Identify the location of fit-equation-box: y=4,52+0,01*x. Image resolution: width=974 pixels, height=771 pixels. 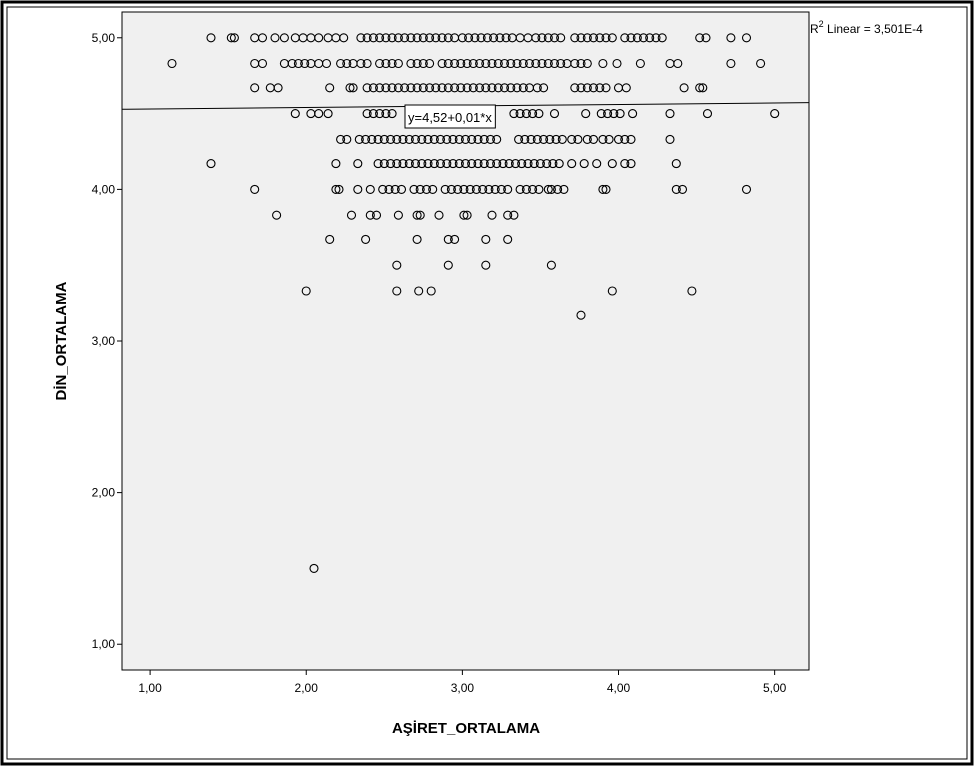
(450, 116).